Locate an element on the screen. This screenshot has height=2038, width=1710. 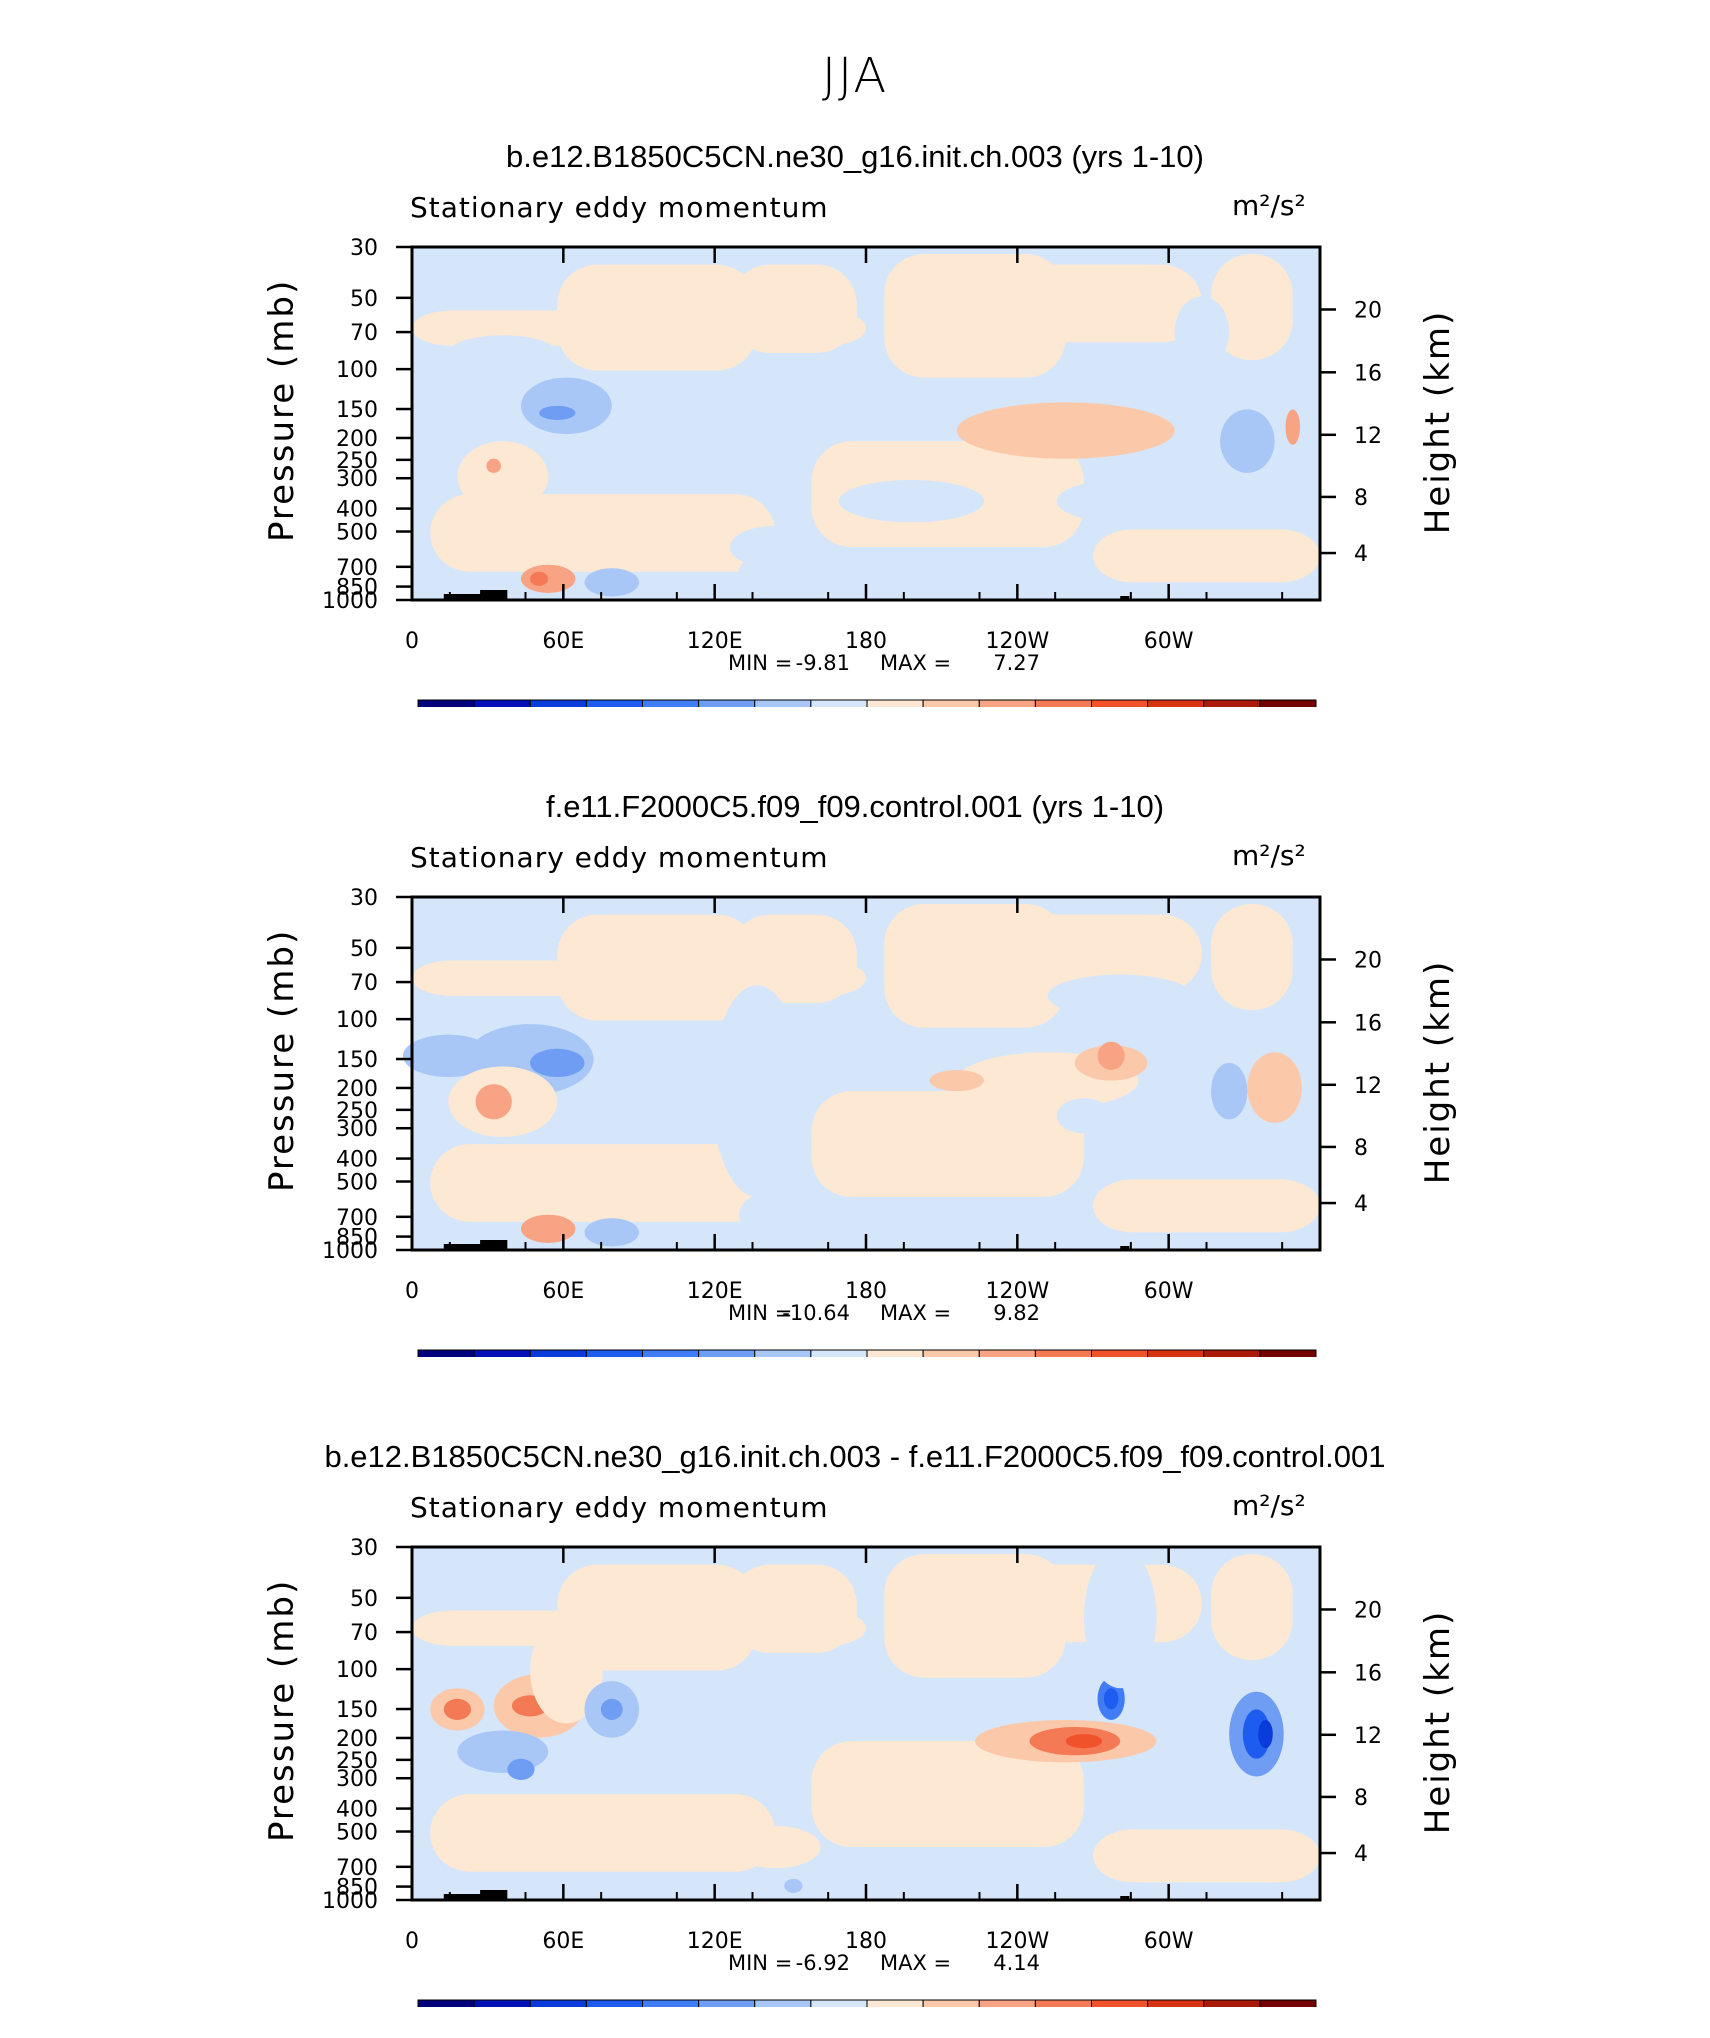
y-tick-label: 300 is located at coordinates (357, 1779).